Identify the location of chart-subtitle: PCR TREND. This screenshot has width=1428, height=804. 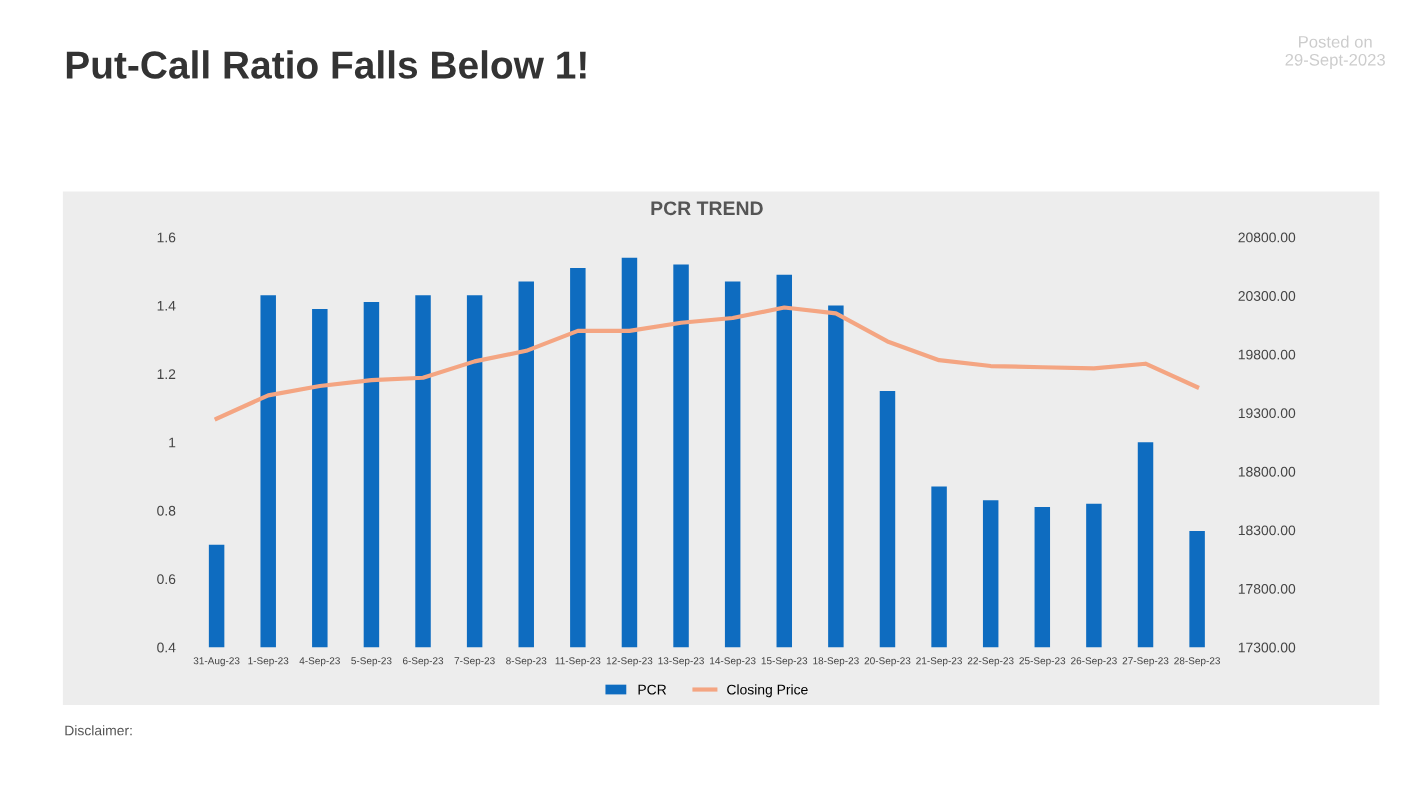
(707, 208).